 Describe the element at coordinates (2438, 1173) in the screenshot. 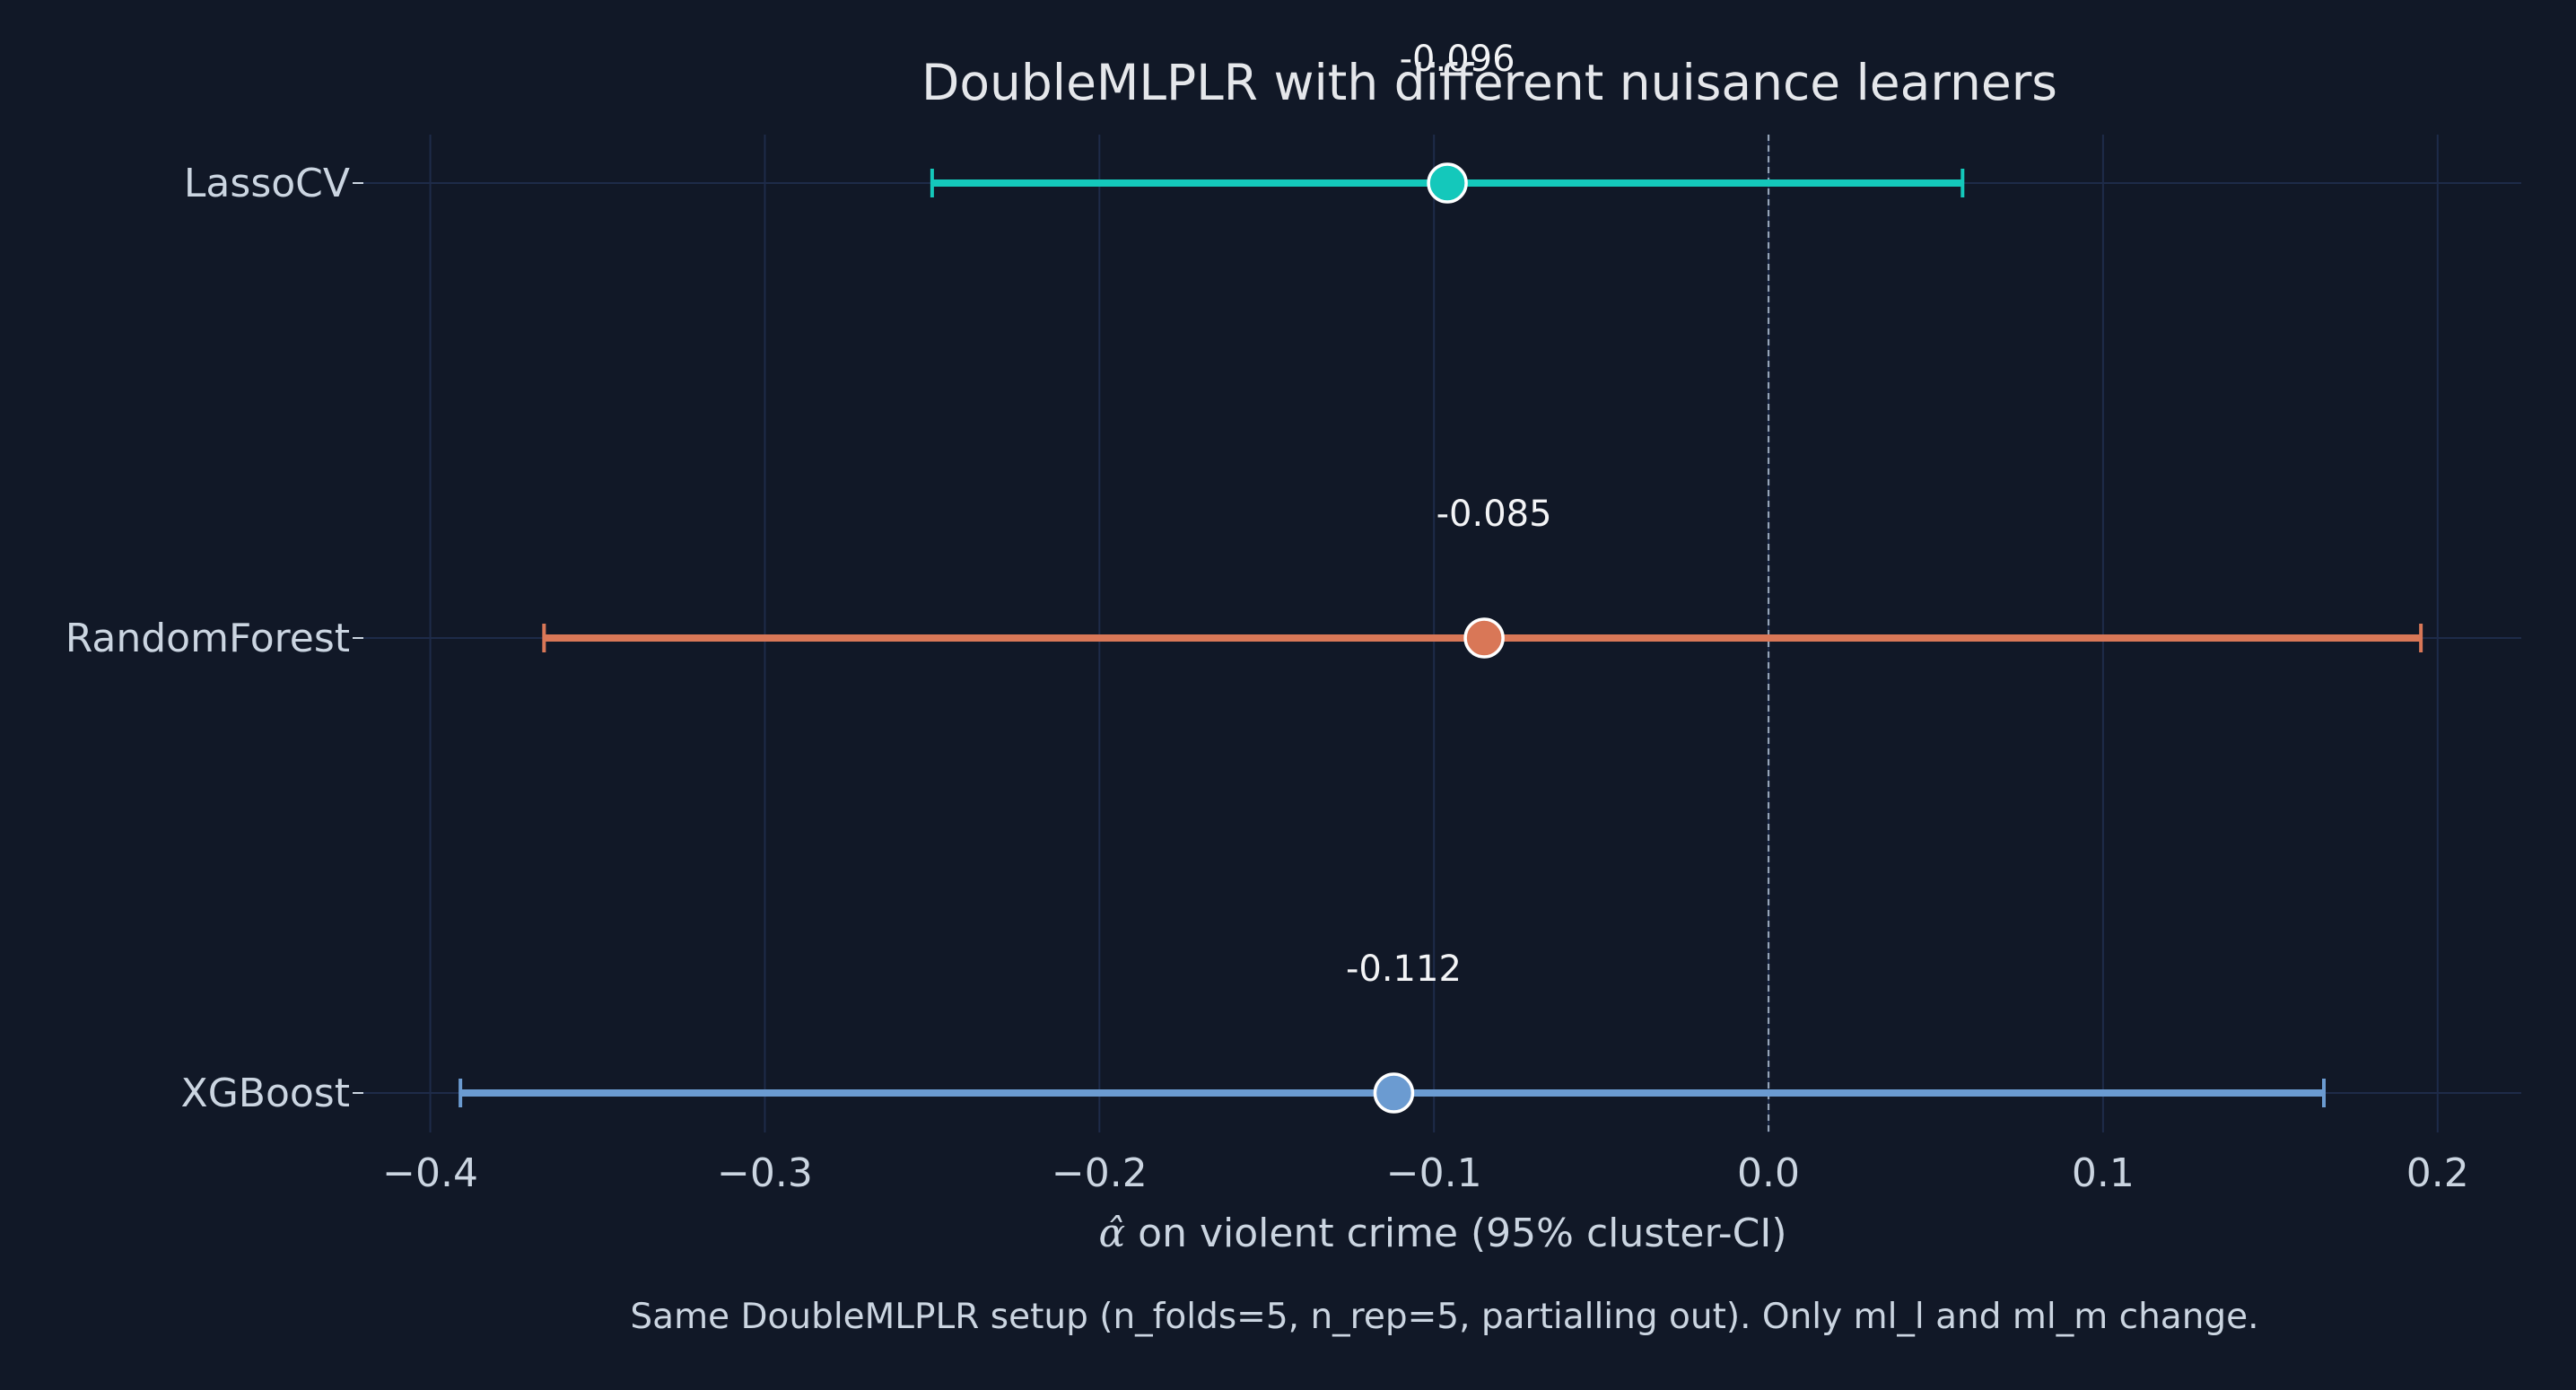

I see `x-tick-label: 0.2` at that location.